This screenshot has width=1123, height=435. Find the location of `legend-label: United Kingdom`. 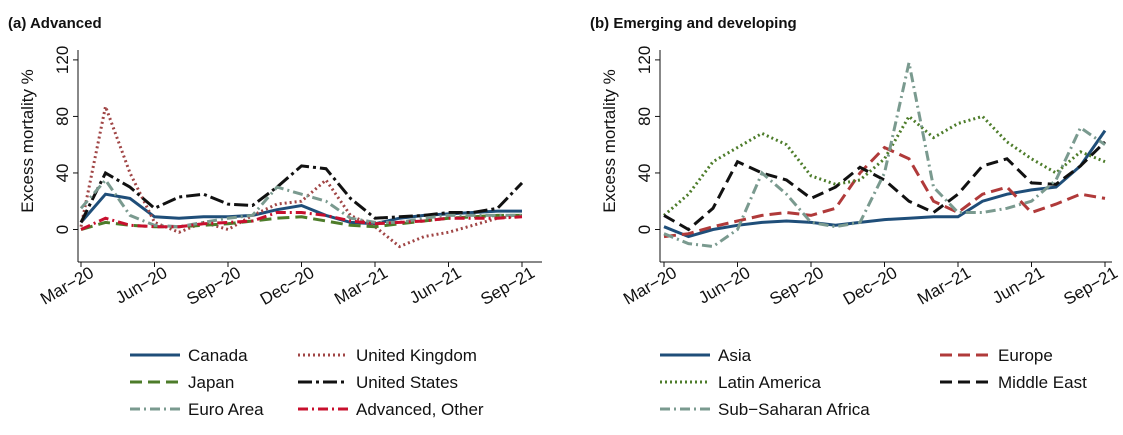

legend-label: United Kingdom is located at coordinates (416, 355).